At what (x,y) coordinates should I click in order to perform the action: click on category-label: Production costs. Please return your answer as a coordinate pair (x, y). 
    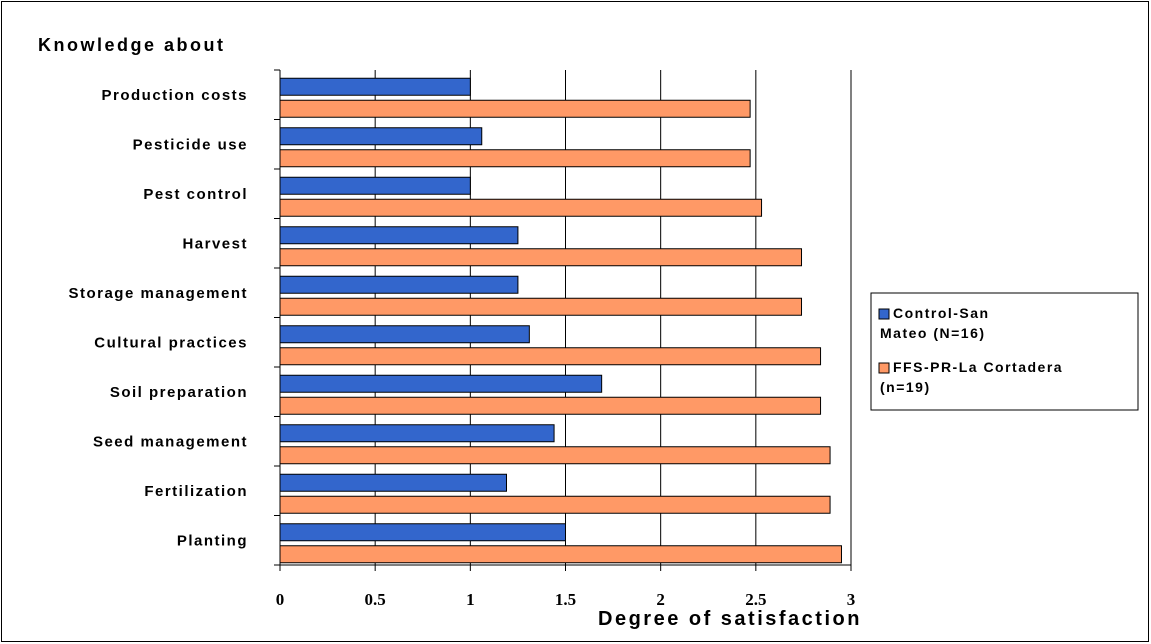
    Looking at the image, I should click on (174, 95).